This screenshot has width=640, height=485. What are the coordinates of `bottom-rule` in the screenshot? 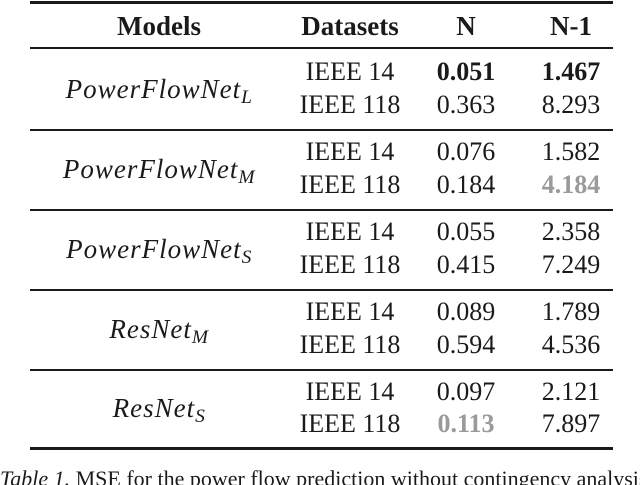 It's located at (321, 448).